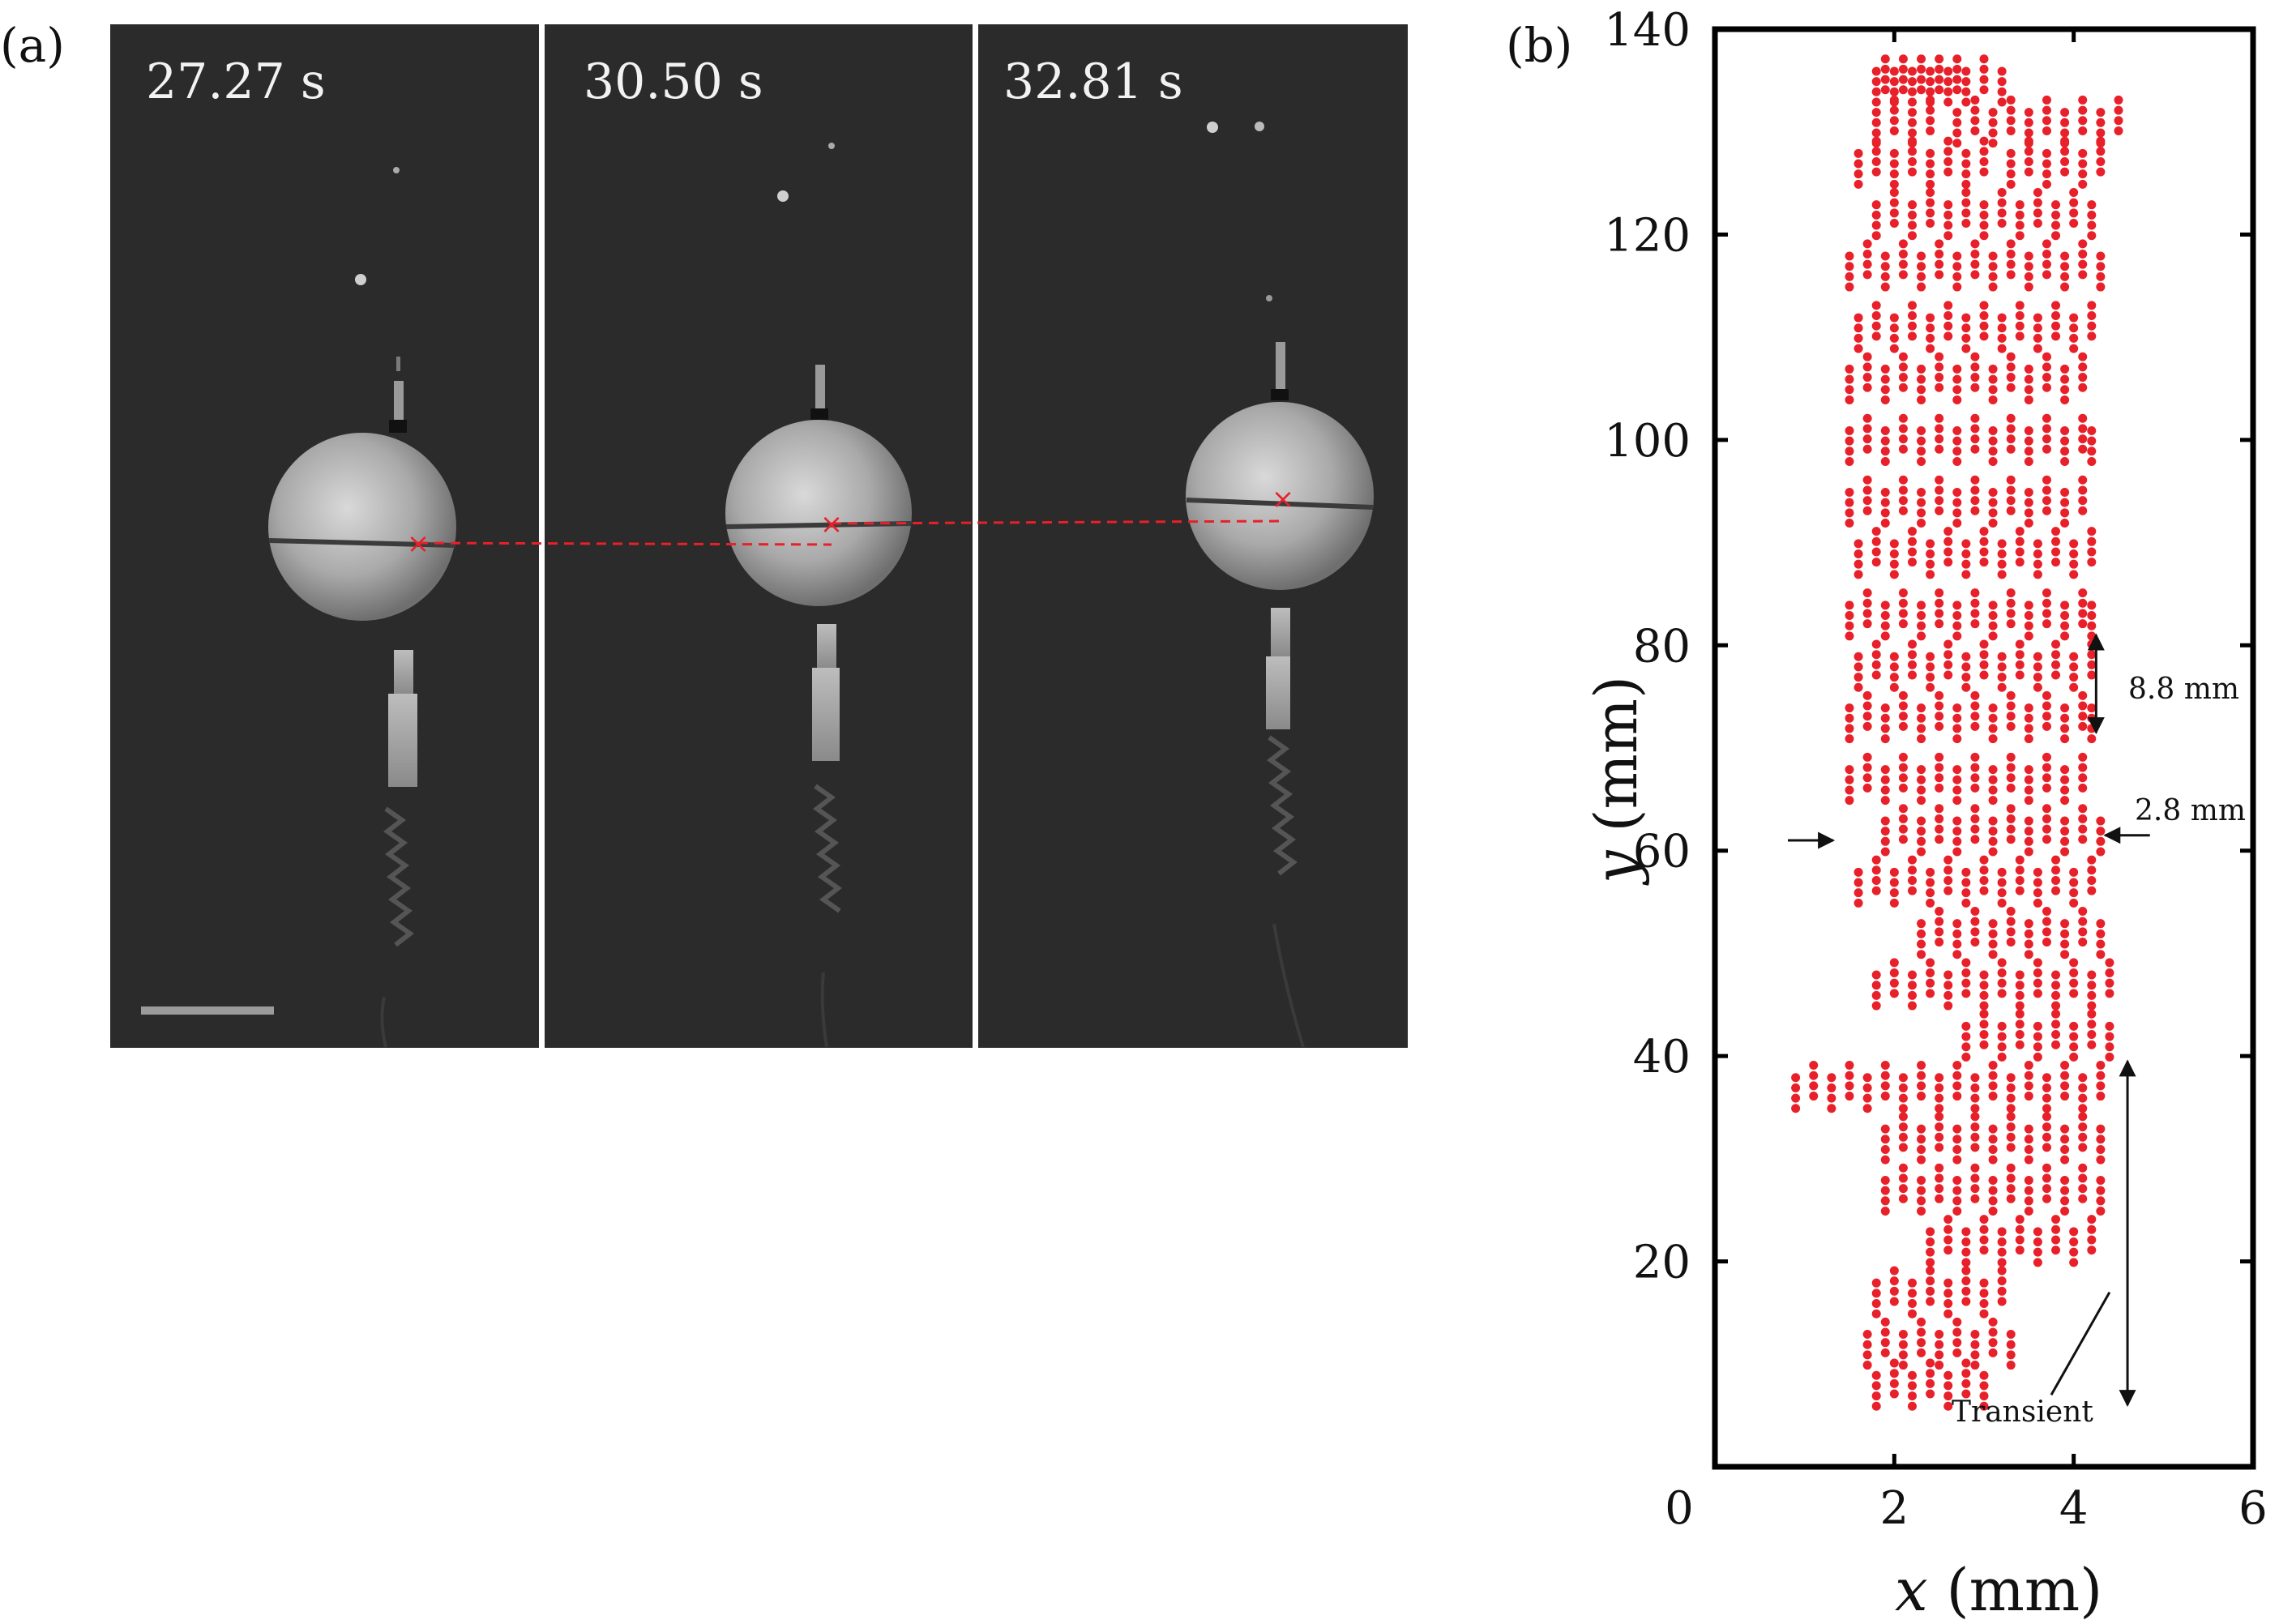  I want to click on y-axis-title: y (mm), so click(1616, 779).